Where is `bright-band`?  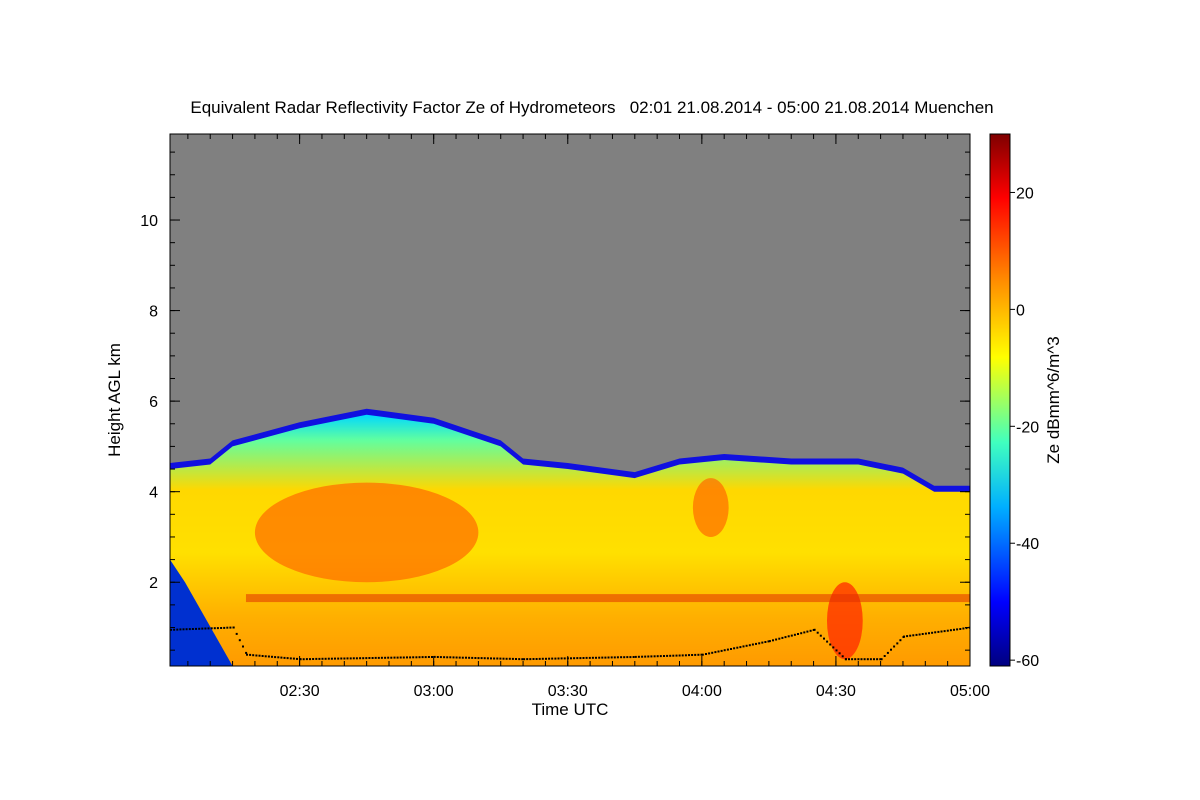 bright-band is located at coordinates (607, 598).